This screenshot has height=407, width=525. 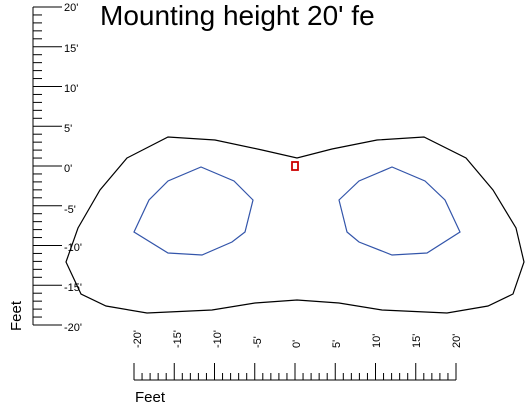 What do you see at coordinates (295, 372) in the screenshot?
I see `x-axis-ruler` at bounding box center [295, 372].